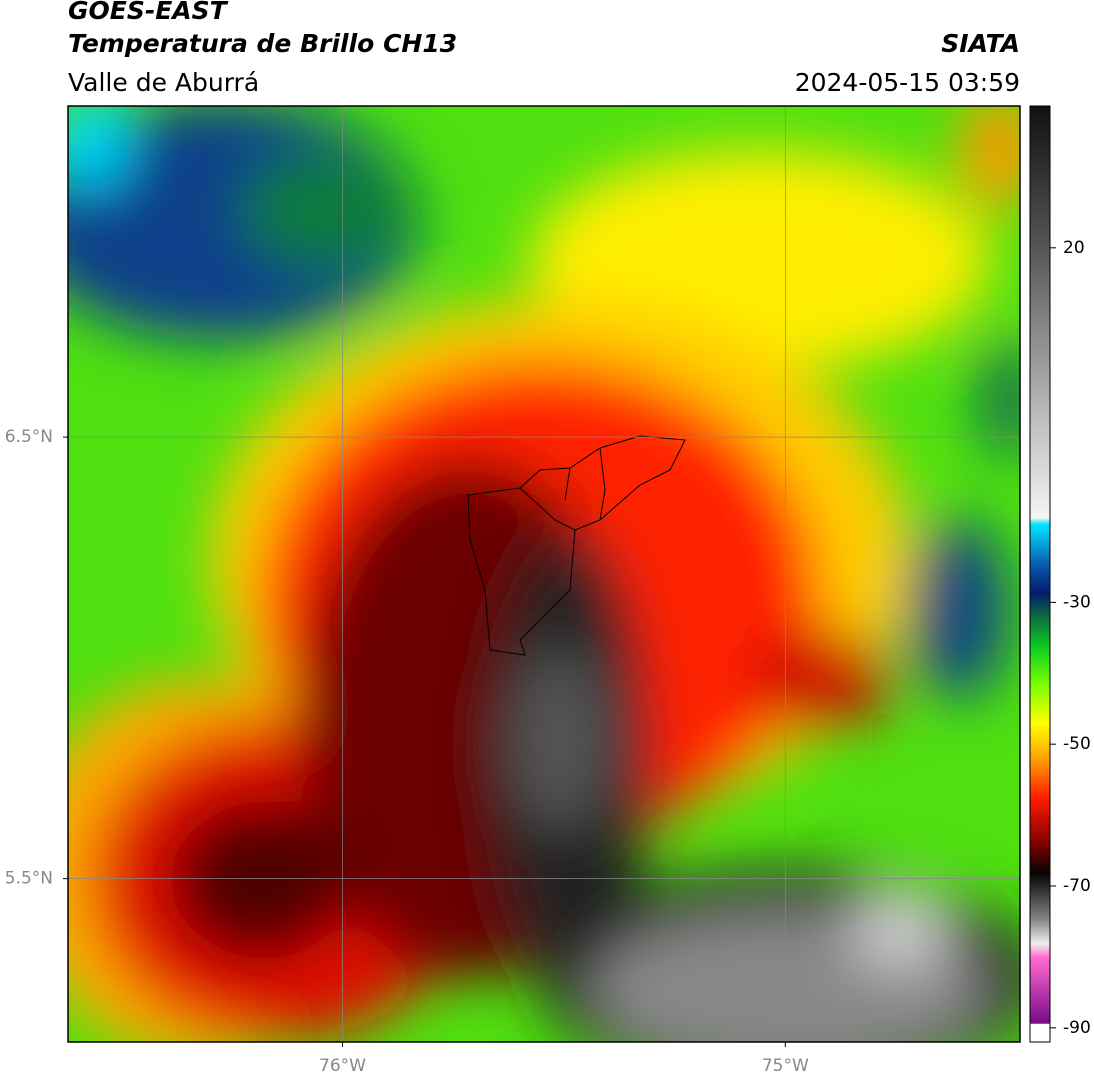 Image resolution: width=1094 pixels, height=1078 pixels. Describe the element at coordinates (980, 43) in the screenshot. I see `source: SIATA` at that location.